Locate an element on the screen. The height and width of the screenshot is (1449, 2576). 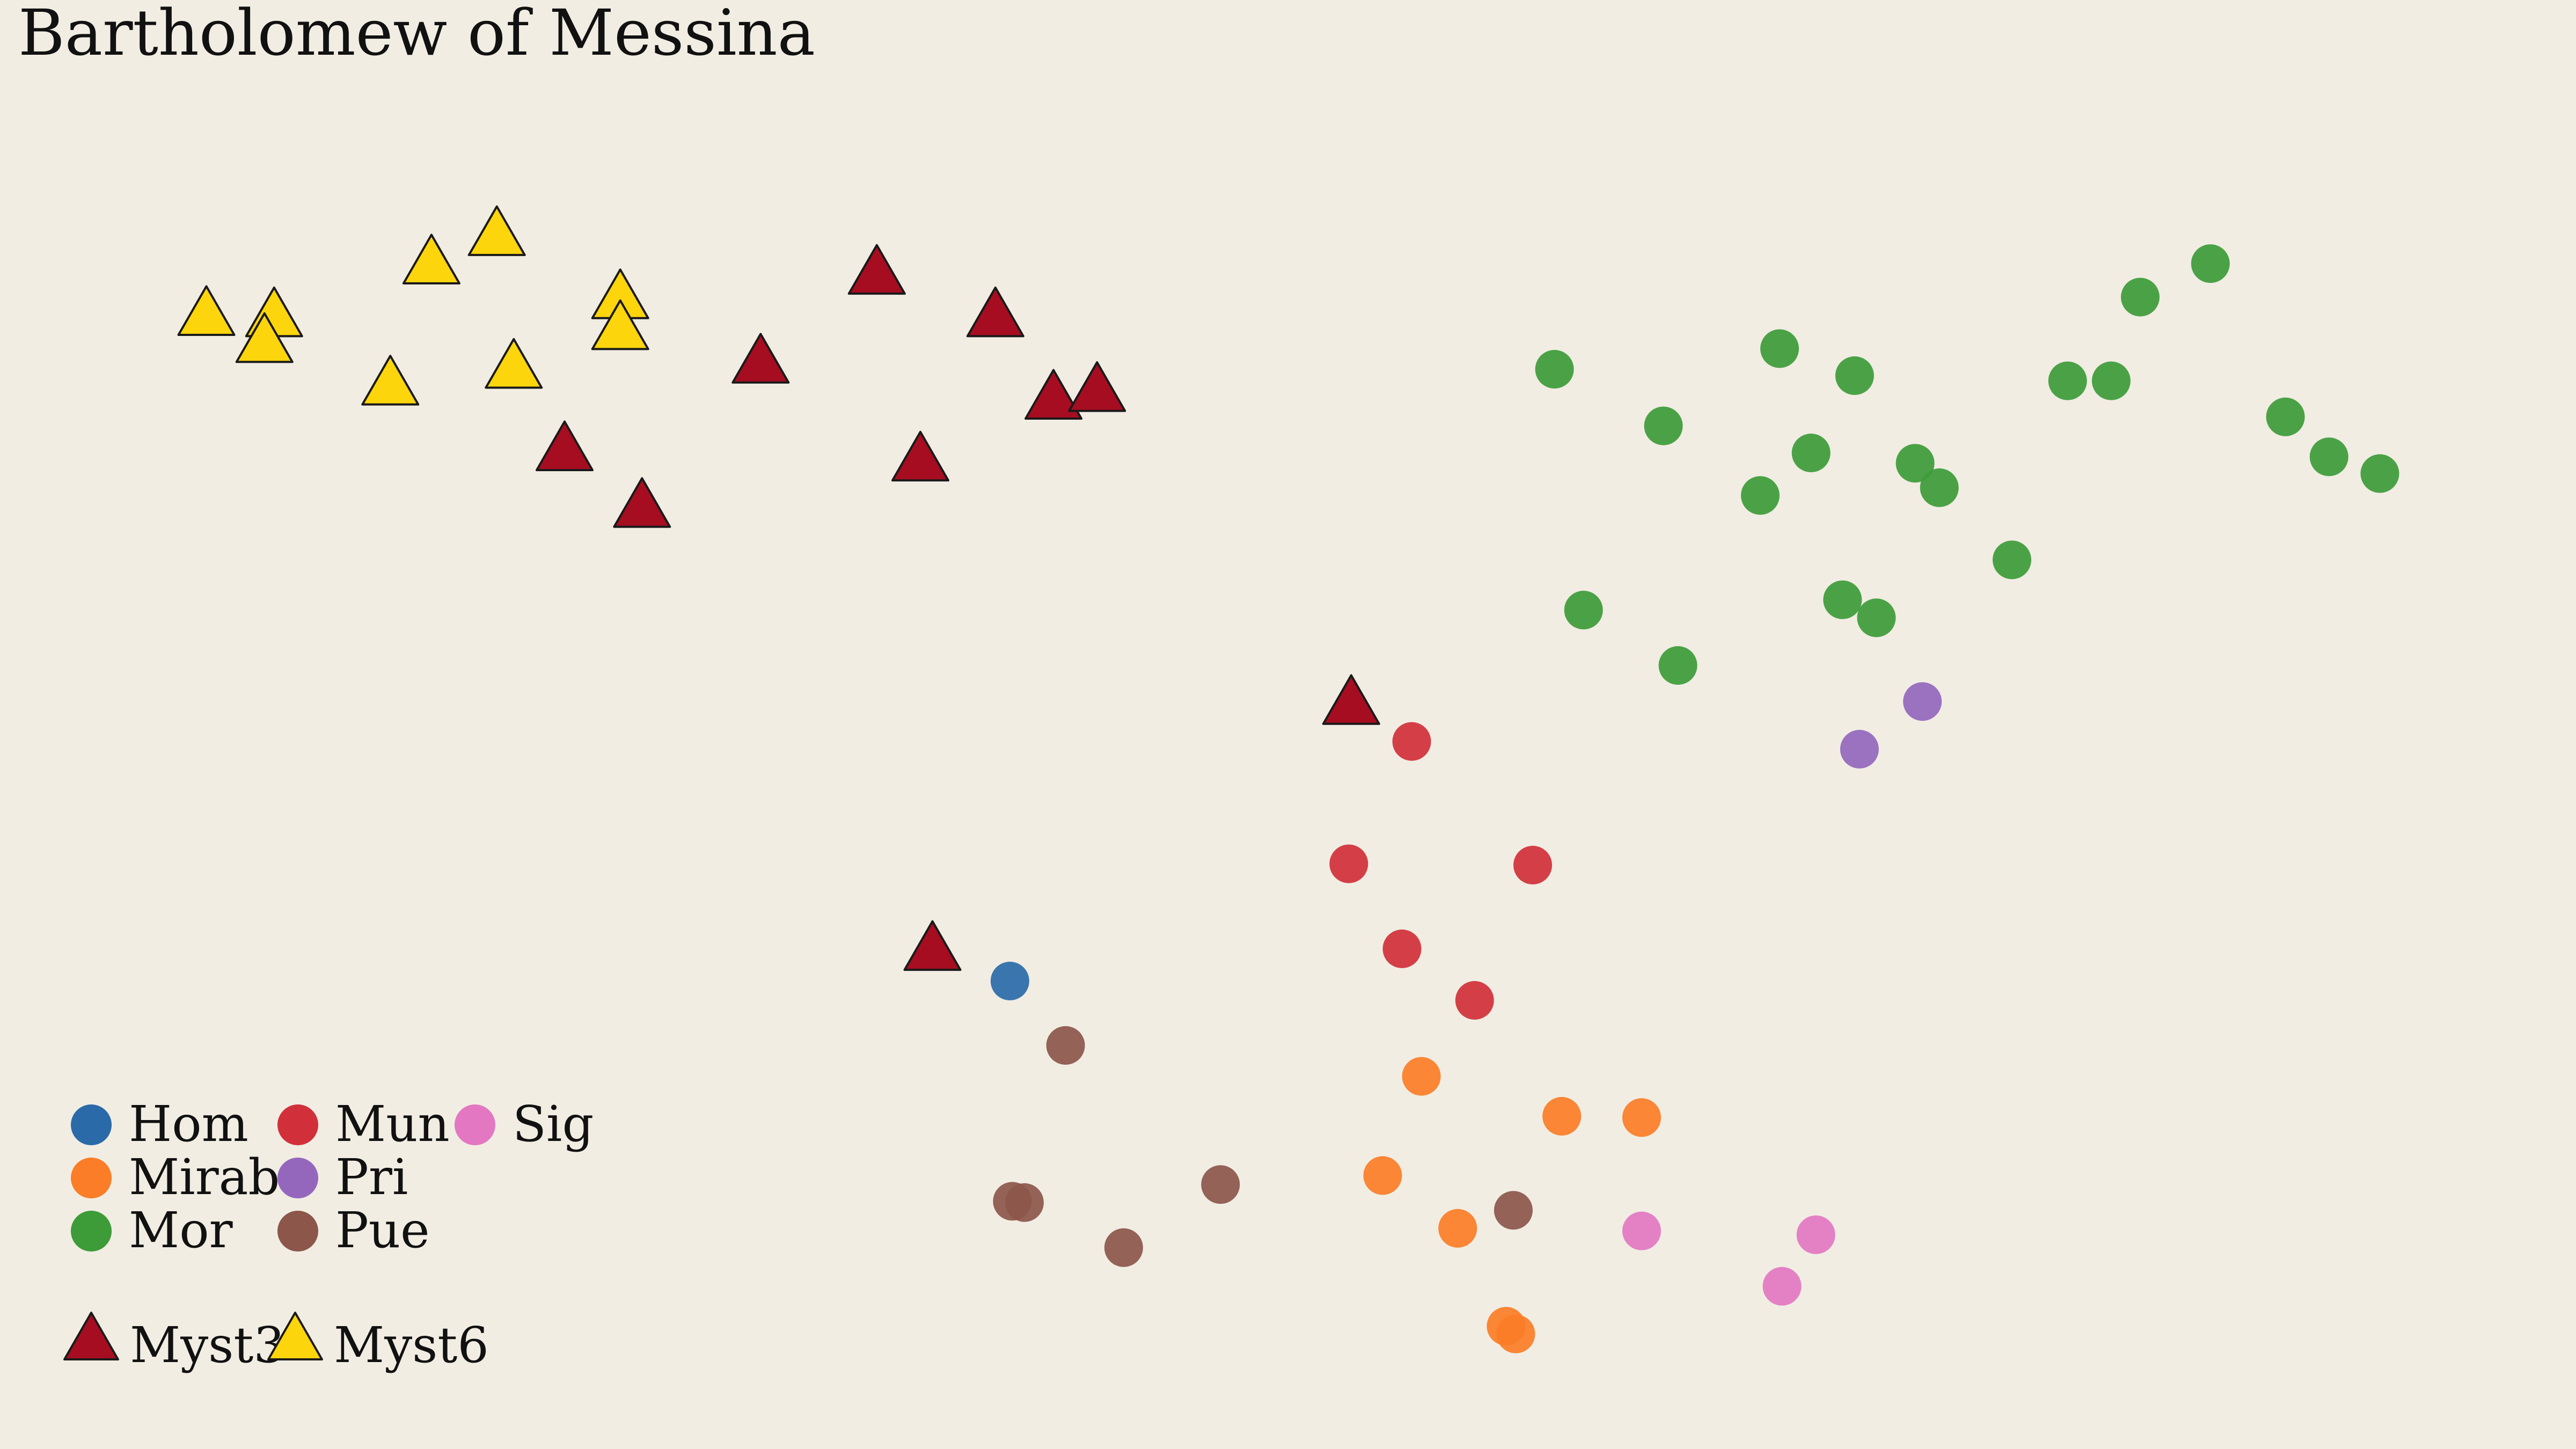
legend-item-mor: Mor is located at coordinates (152, 1230).